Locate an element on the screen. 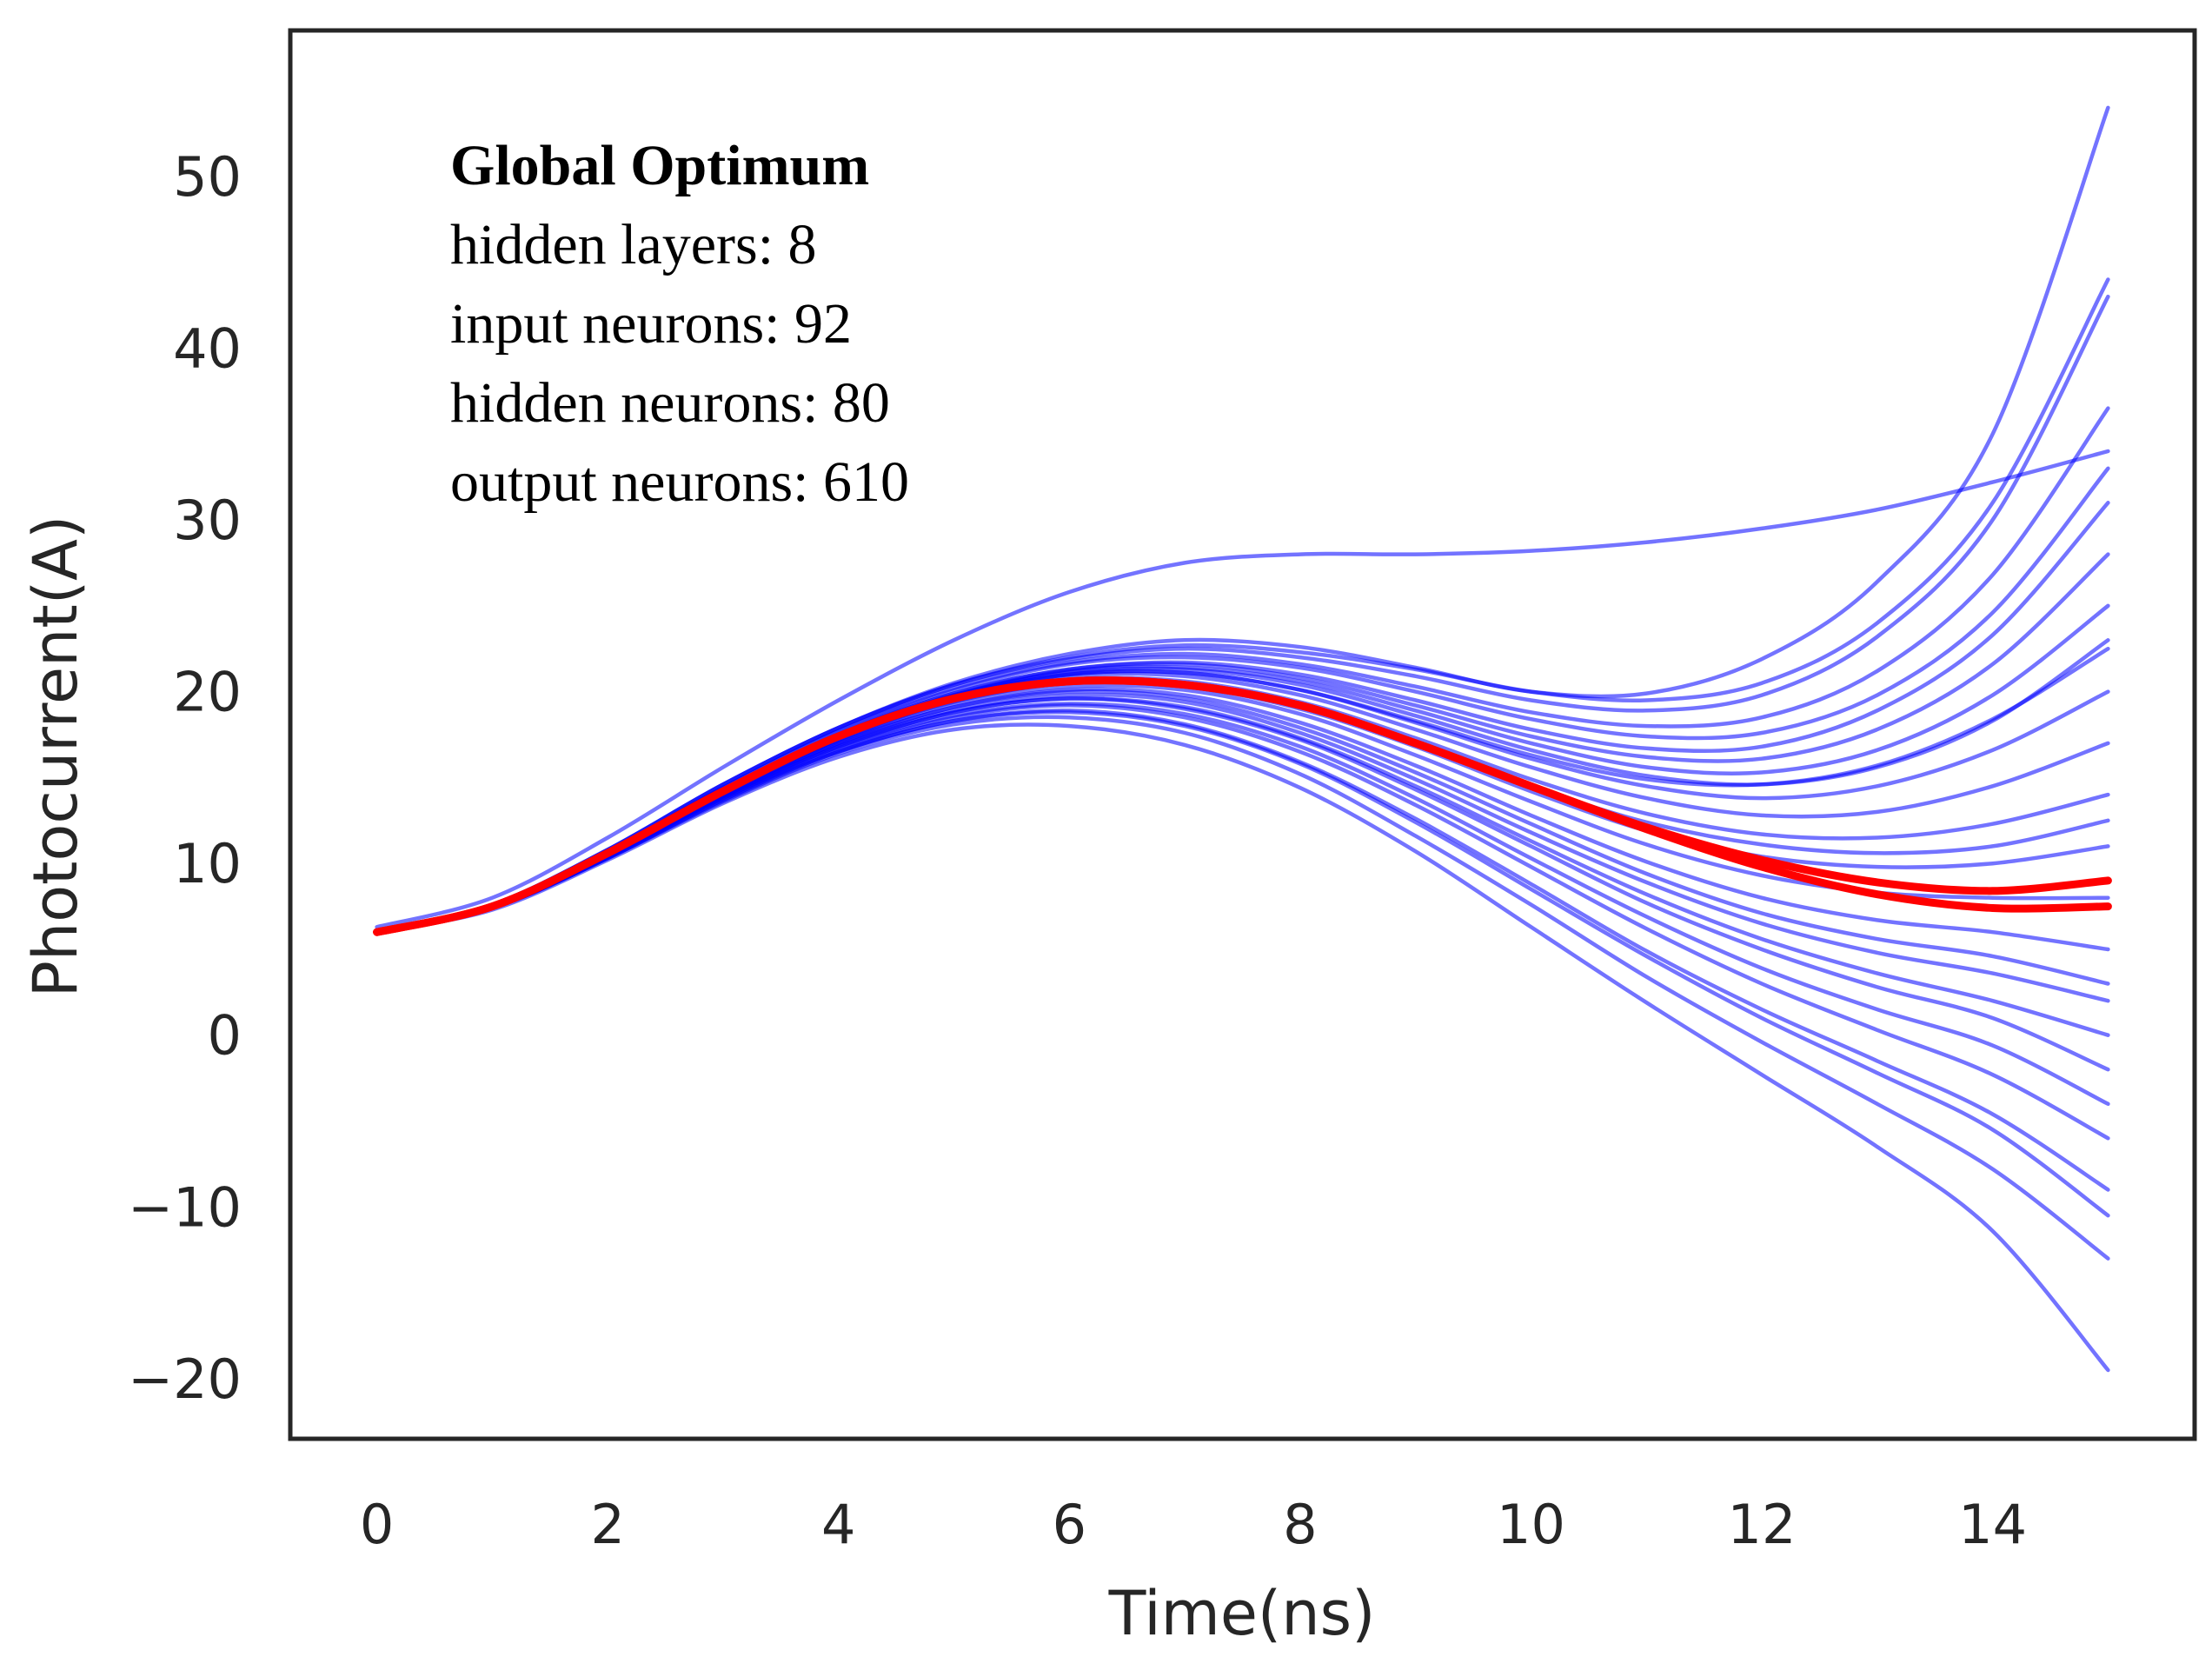 The width and height of the screenshot is (2212, 1677). x-tick-label: 2 is located at coordinates (607, 1525).